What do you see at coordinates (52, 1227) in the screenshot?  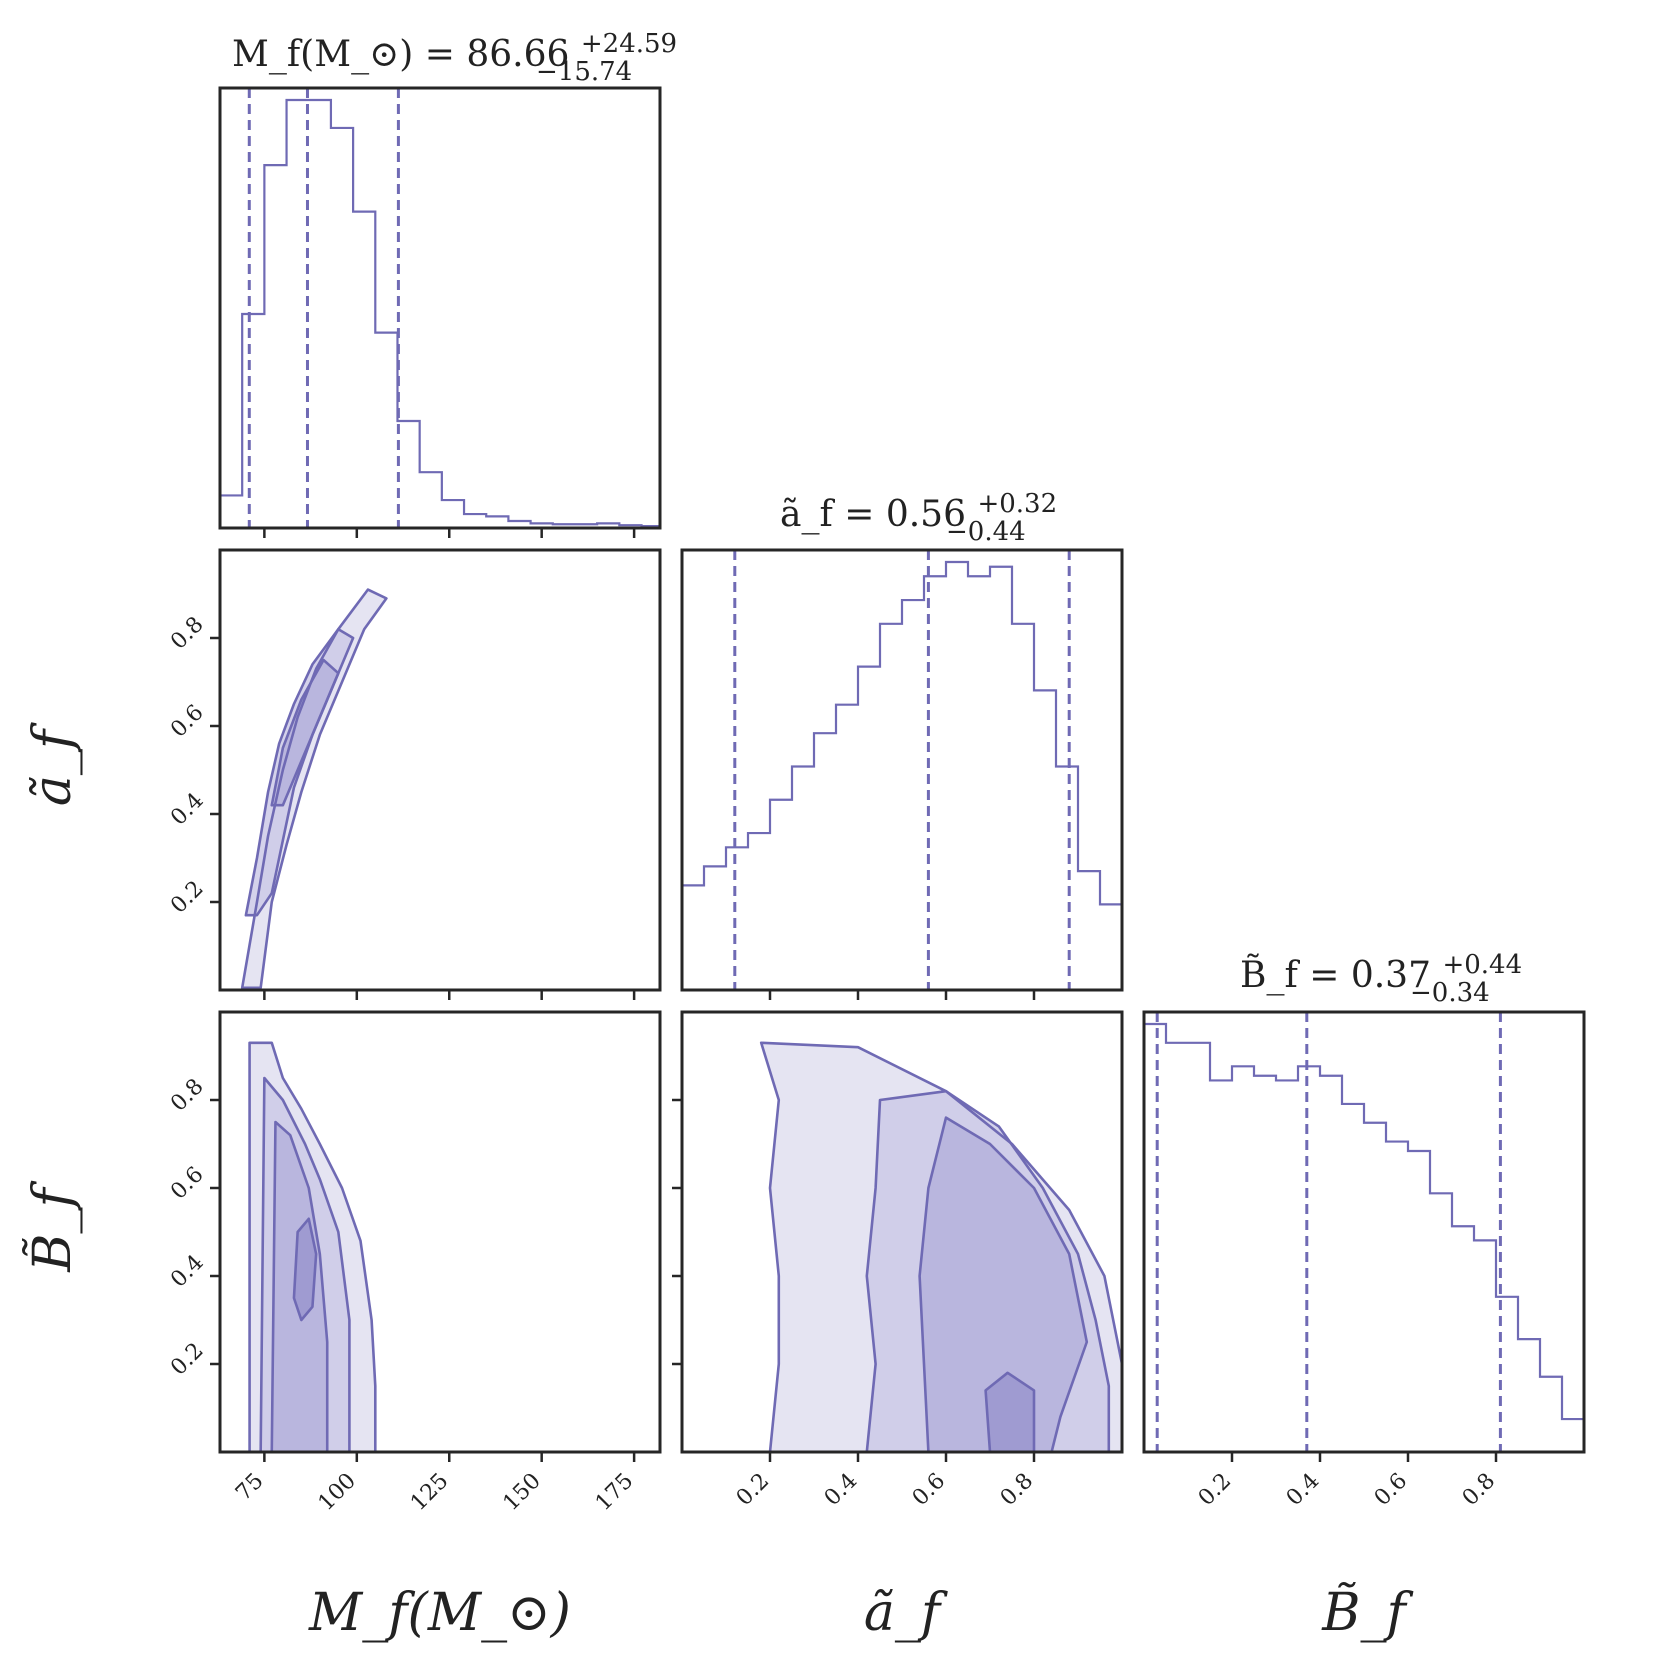 I see `ylabel-bf: B̃_f` at bounding box center [52, 1227].